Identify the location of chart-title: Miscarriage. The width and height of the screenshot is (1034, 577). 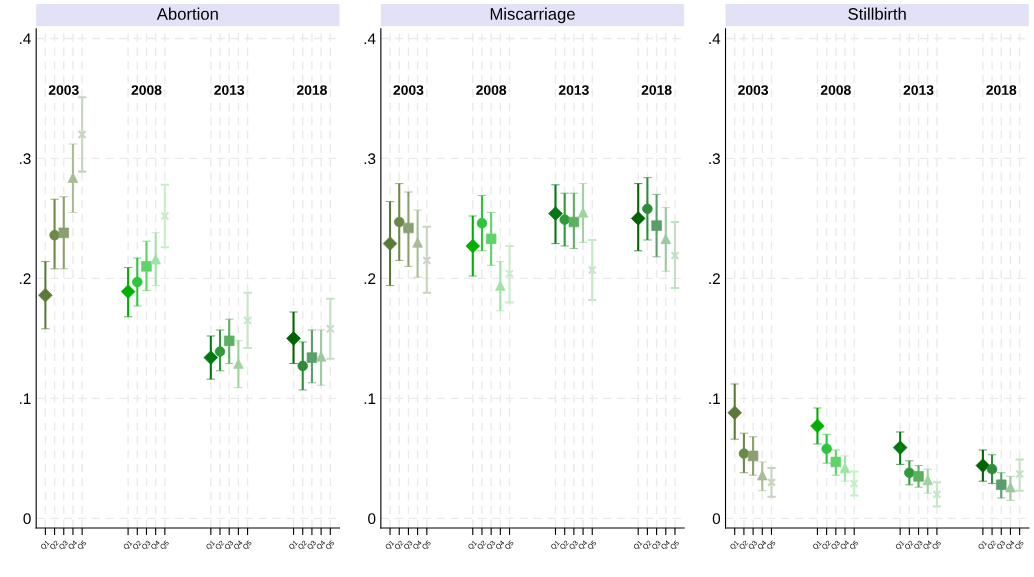
(532, 15).